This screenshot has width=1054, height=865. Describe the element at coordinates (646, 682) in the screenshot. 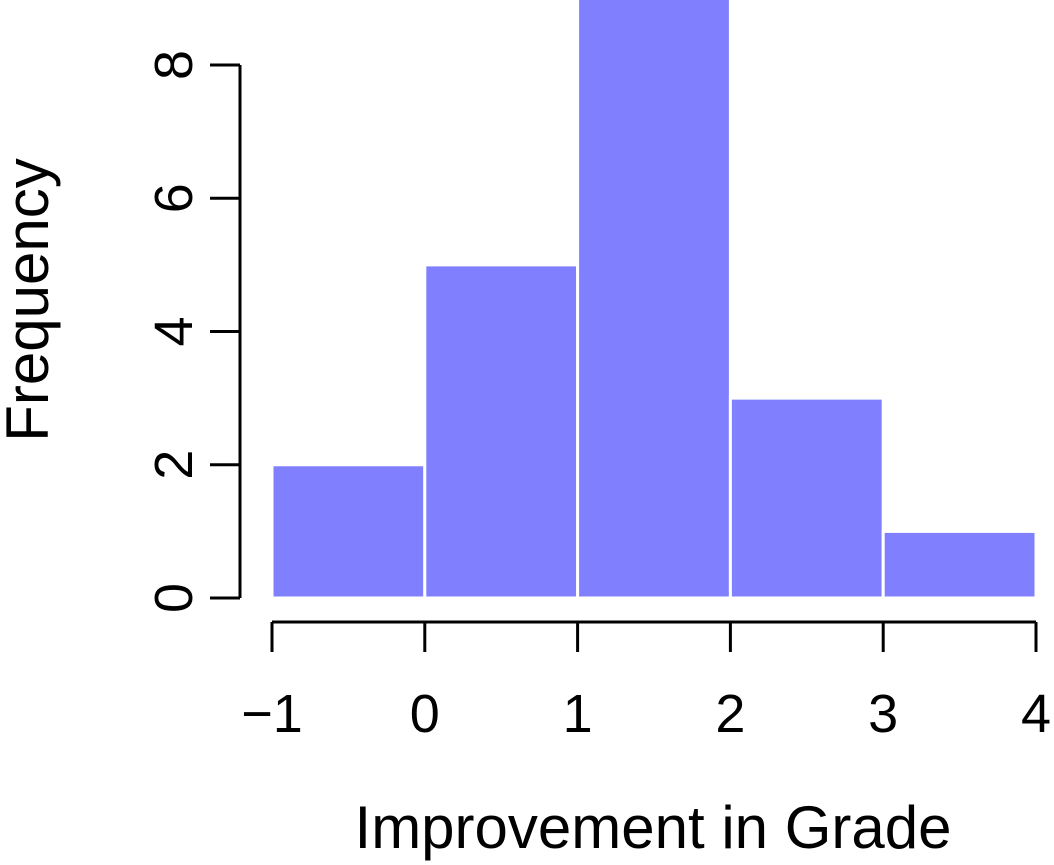

I see `x-axis: −1 0 1 2 3 4` at that location.